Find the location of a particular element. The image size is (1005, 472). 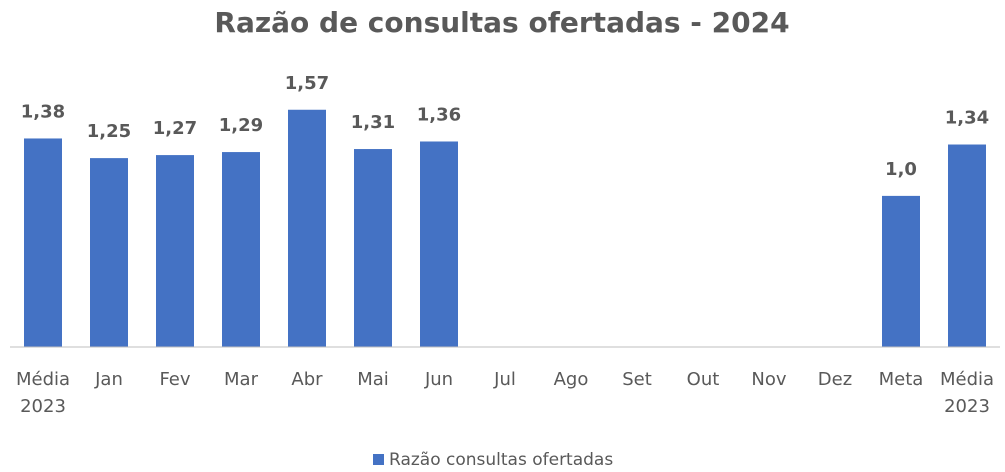

data-label: 1,27 is located at coordinates (175, 128).